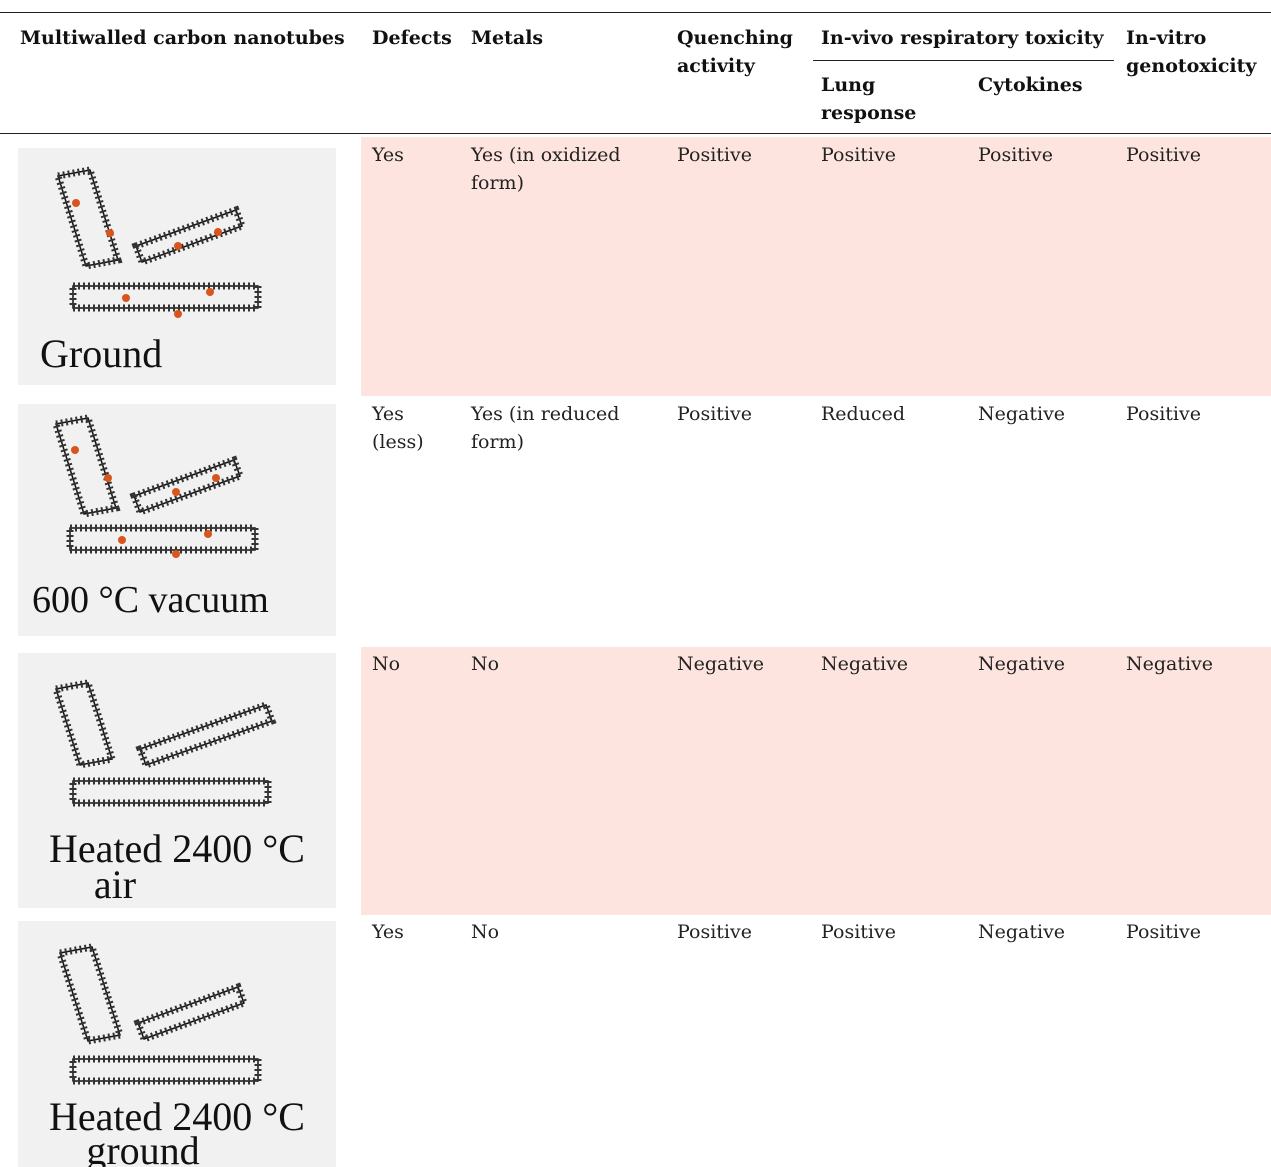 The height and width of the screenshot is (1167, 1271). I want to click on cell-defects: No, so click(386, 664).